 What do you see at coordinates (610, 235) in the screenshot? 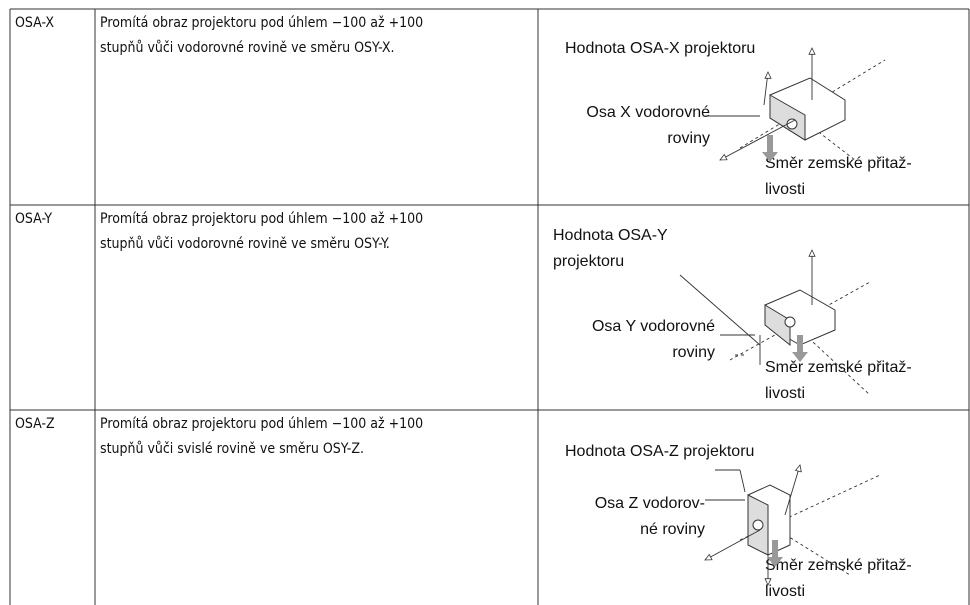
I see `value-label: Hodnota OSA-Y` at bounding box center [610, 235].